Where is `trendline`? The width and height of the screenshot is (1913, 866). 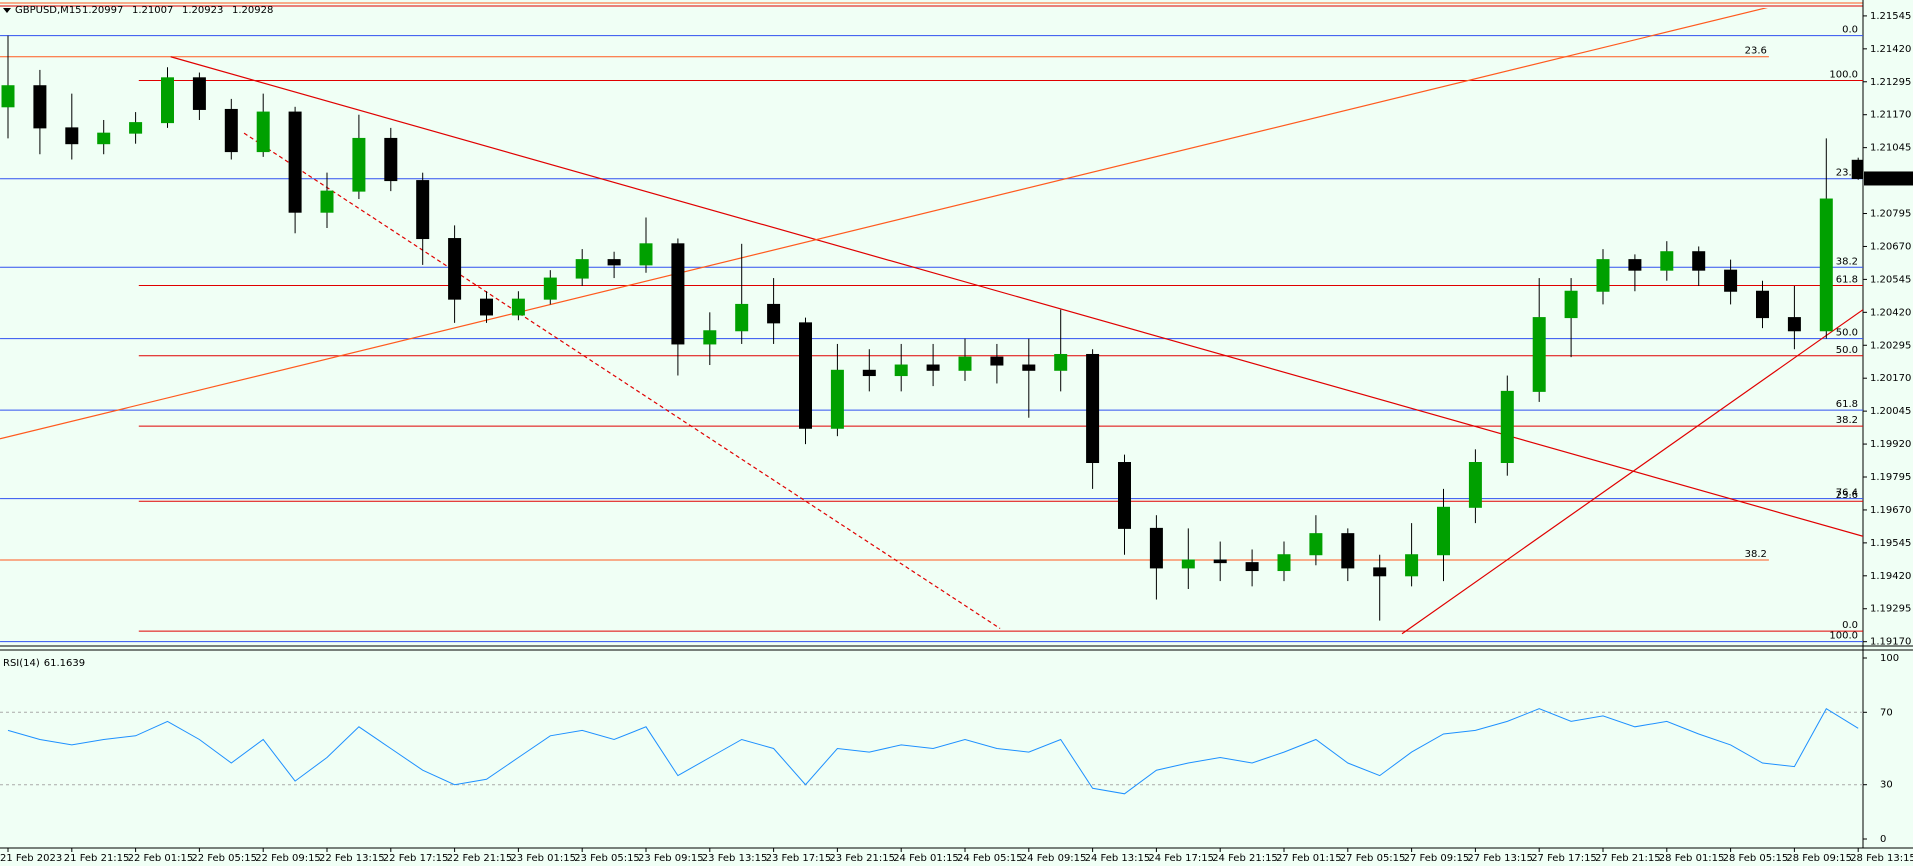
trendline is located at coordinates (1632, 472).